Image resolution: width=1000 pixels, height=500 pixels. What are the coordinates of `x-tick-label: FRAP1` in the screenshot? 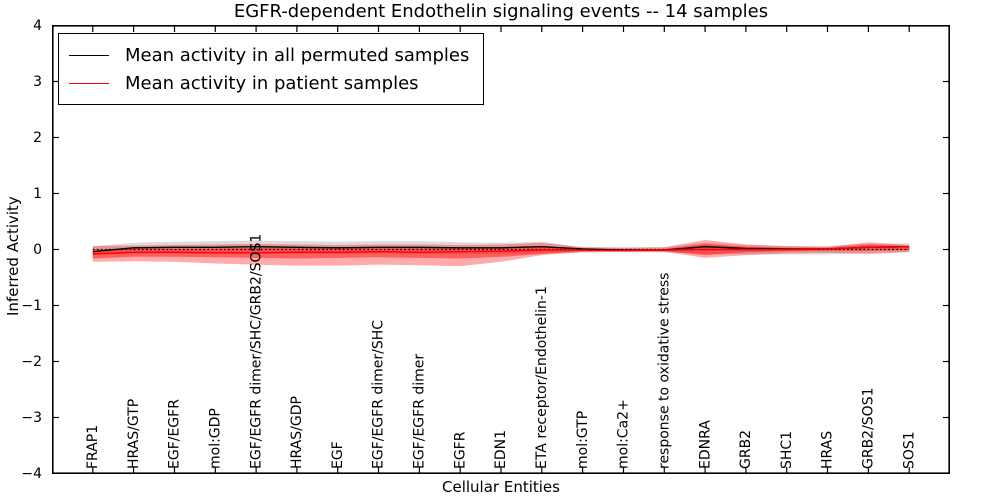 It's located at (93, 447).